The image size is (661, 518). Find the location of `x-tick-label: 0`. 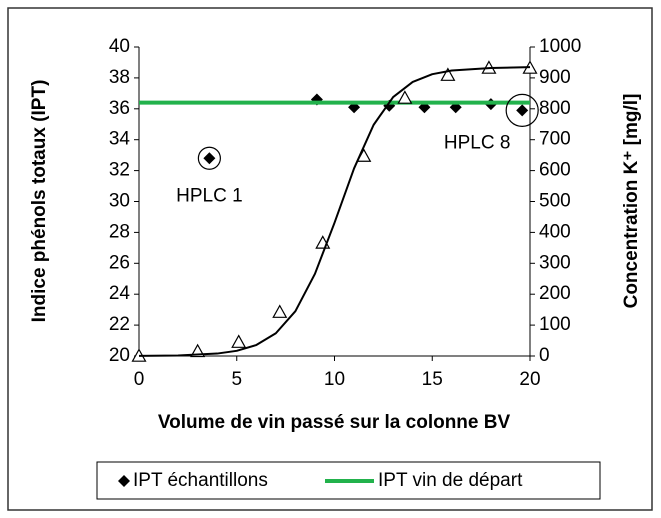

x-tick-label: 0 is located at coordinates (139, 379).